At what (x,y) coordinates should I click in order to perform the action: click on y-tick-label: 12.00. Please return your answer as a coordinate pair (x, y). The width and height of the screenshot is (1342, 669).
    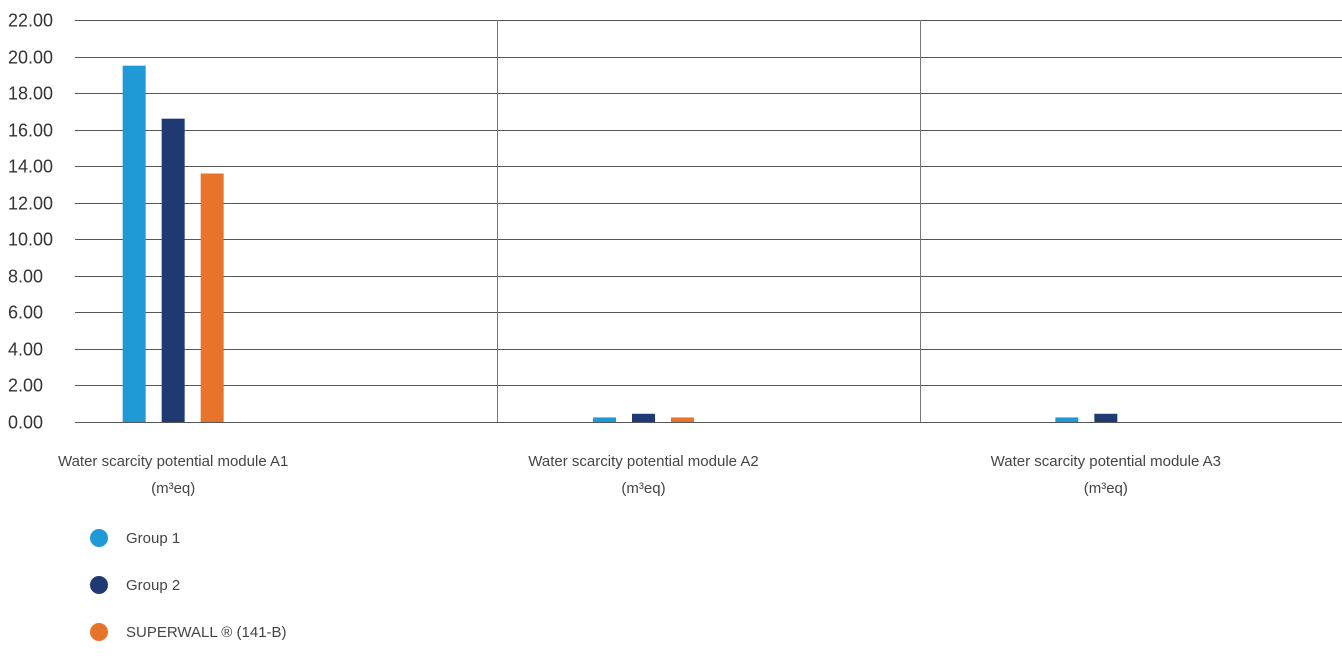
    Looking at the image, I should click on (30, 204).